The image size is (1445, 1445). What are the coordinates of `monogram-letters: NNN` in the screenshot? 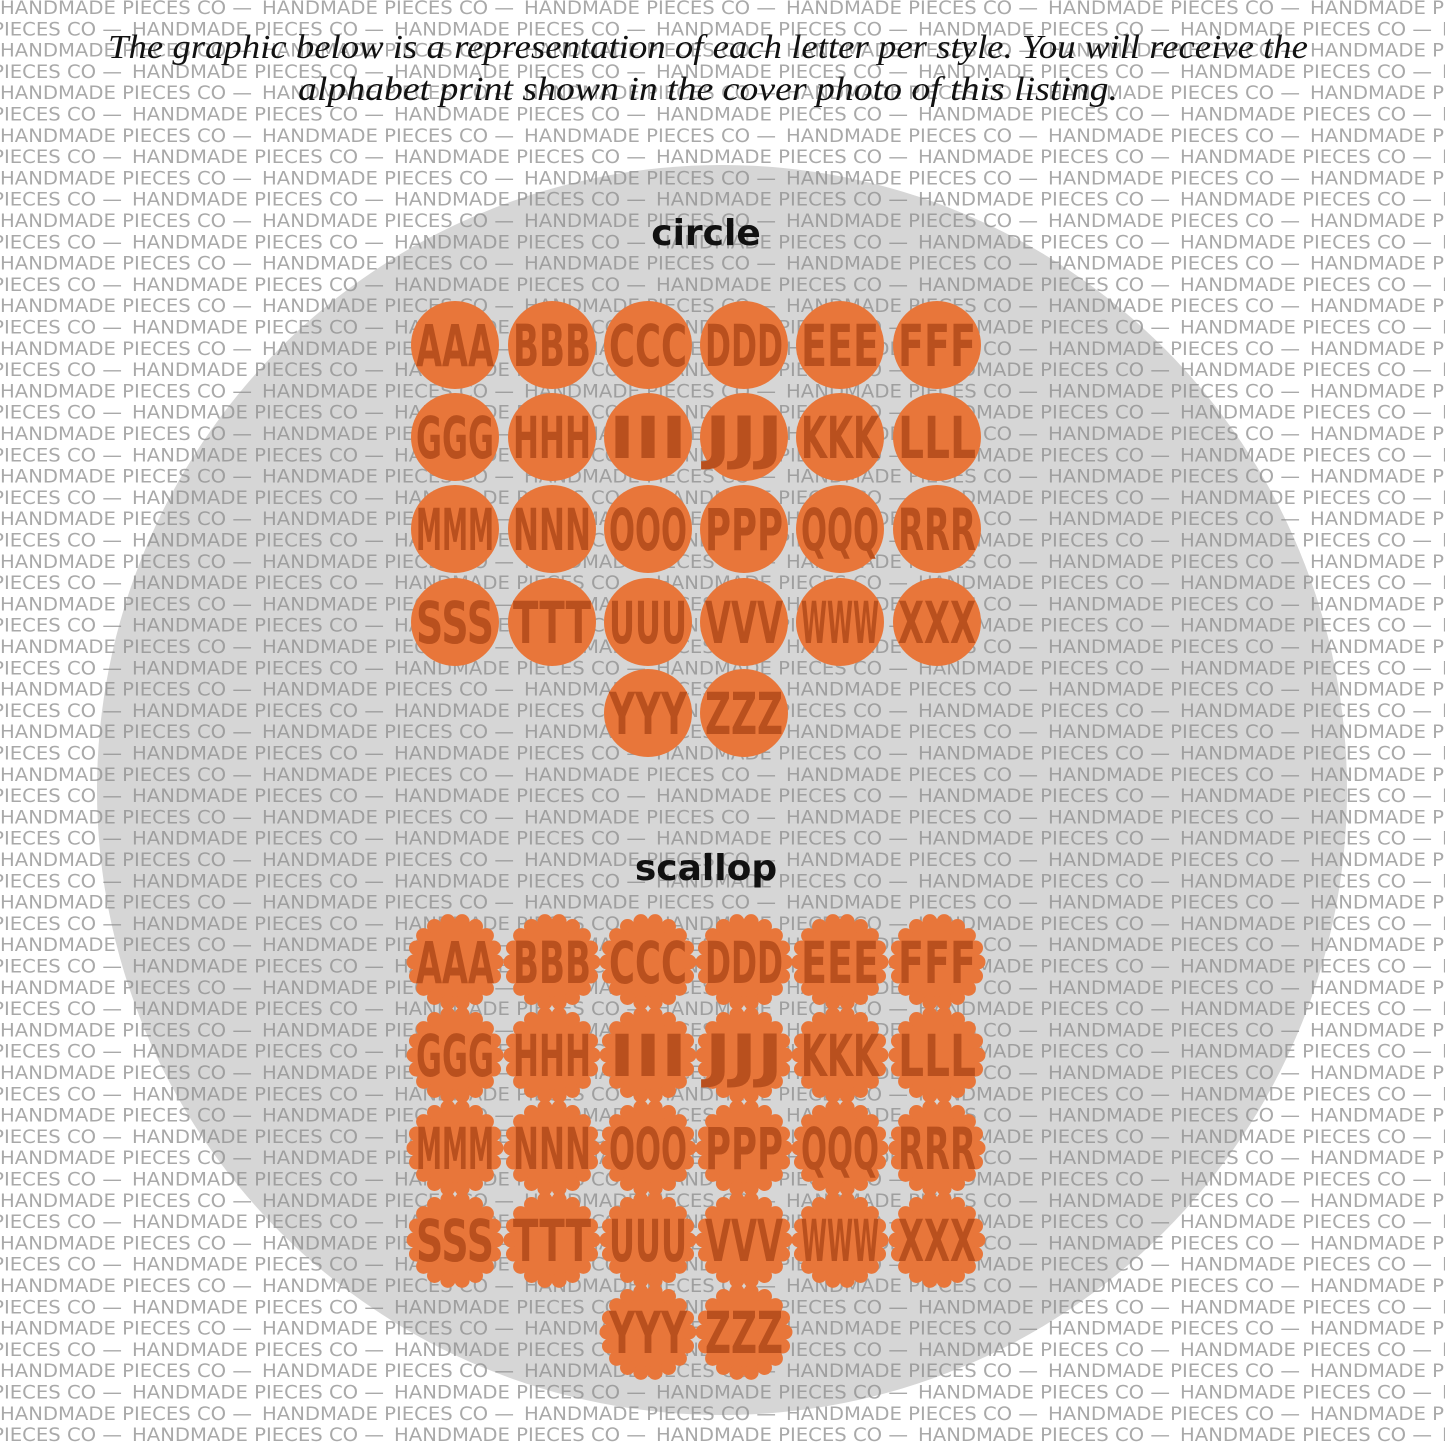 It's located at (552, 1149).